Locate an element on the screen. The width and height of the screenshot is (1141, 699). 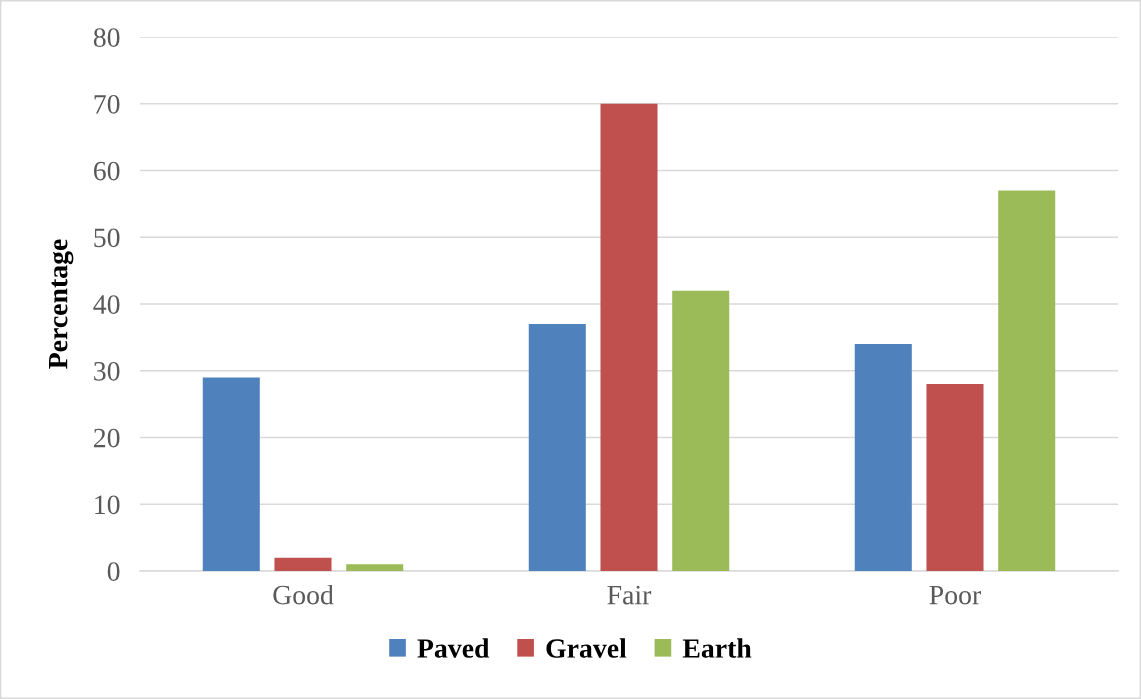
x-tick-label: Fair is located at coordinates (629, 595).